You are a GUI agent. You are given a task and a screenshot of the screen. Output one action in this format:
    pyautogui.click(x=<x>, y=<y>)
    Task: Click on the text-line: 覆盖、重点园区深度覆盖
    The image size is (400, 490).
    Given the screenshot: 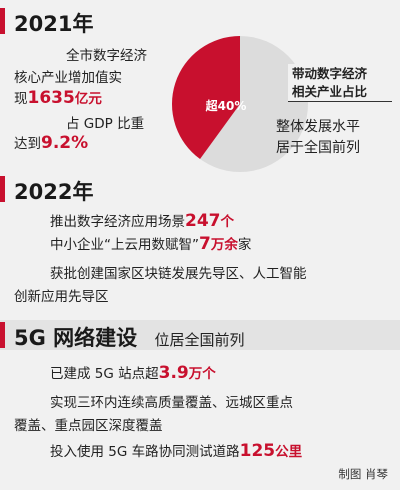 What is the action you would take?
    pyautogui.click(x=88, y=426)
    